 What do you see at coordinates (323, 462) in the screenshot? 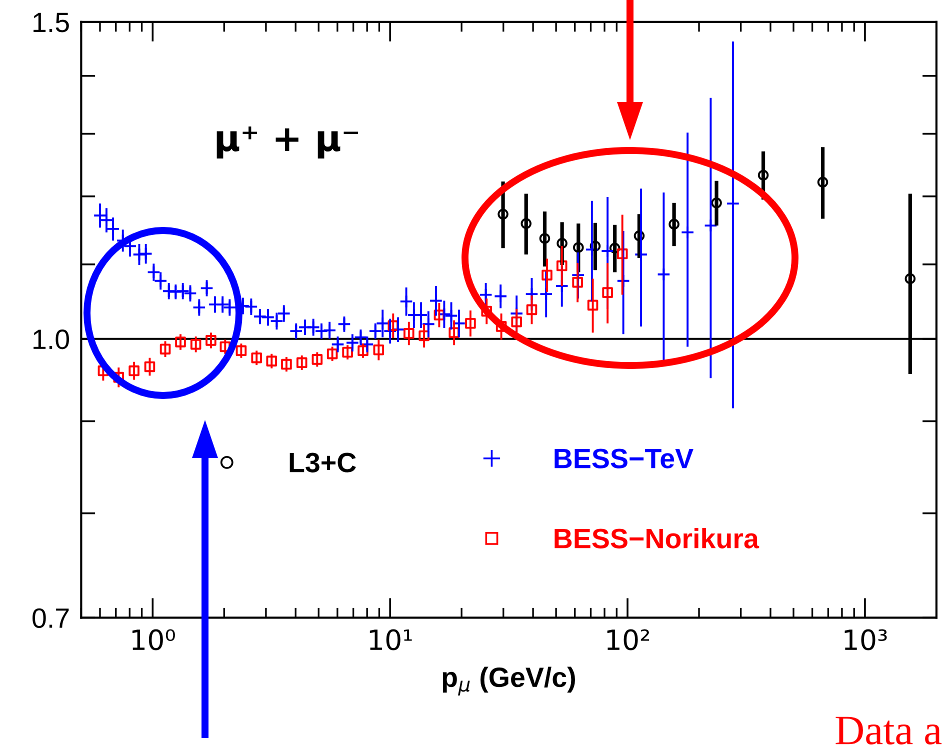
I see `legend-label: L3+C` at bounding box center [323, 462].